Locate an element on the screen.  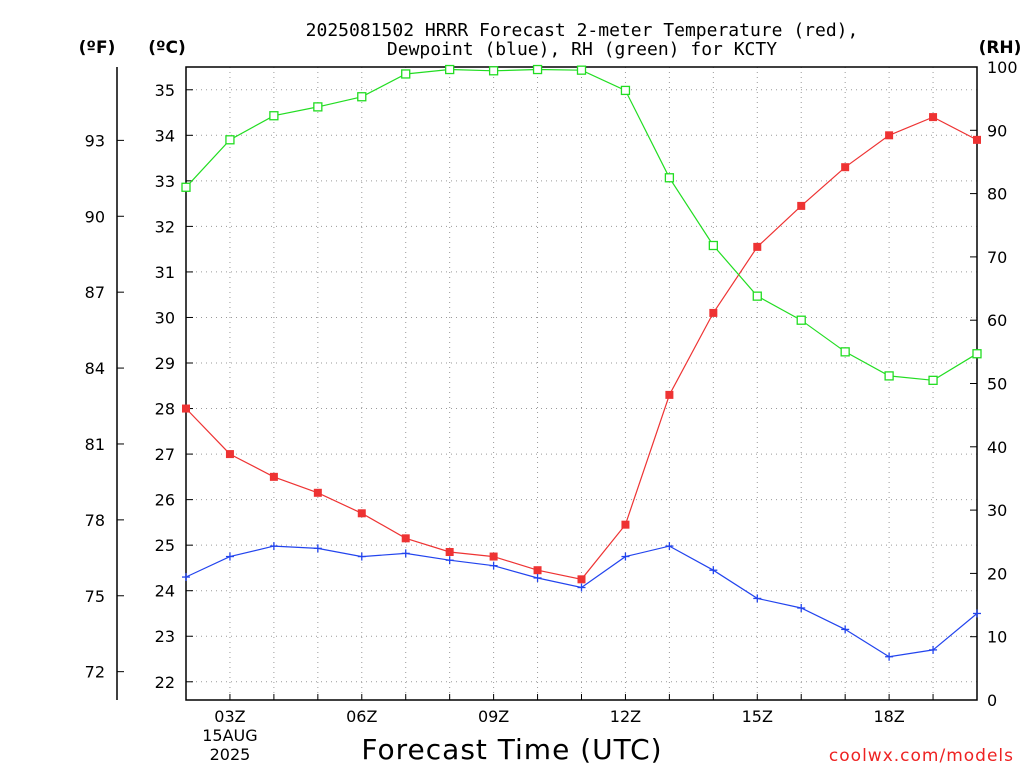
chart-title-line2: Dewpoint (blue), RH (green) for KCTY is located at coordinates (582, 49).